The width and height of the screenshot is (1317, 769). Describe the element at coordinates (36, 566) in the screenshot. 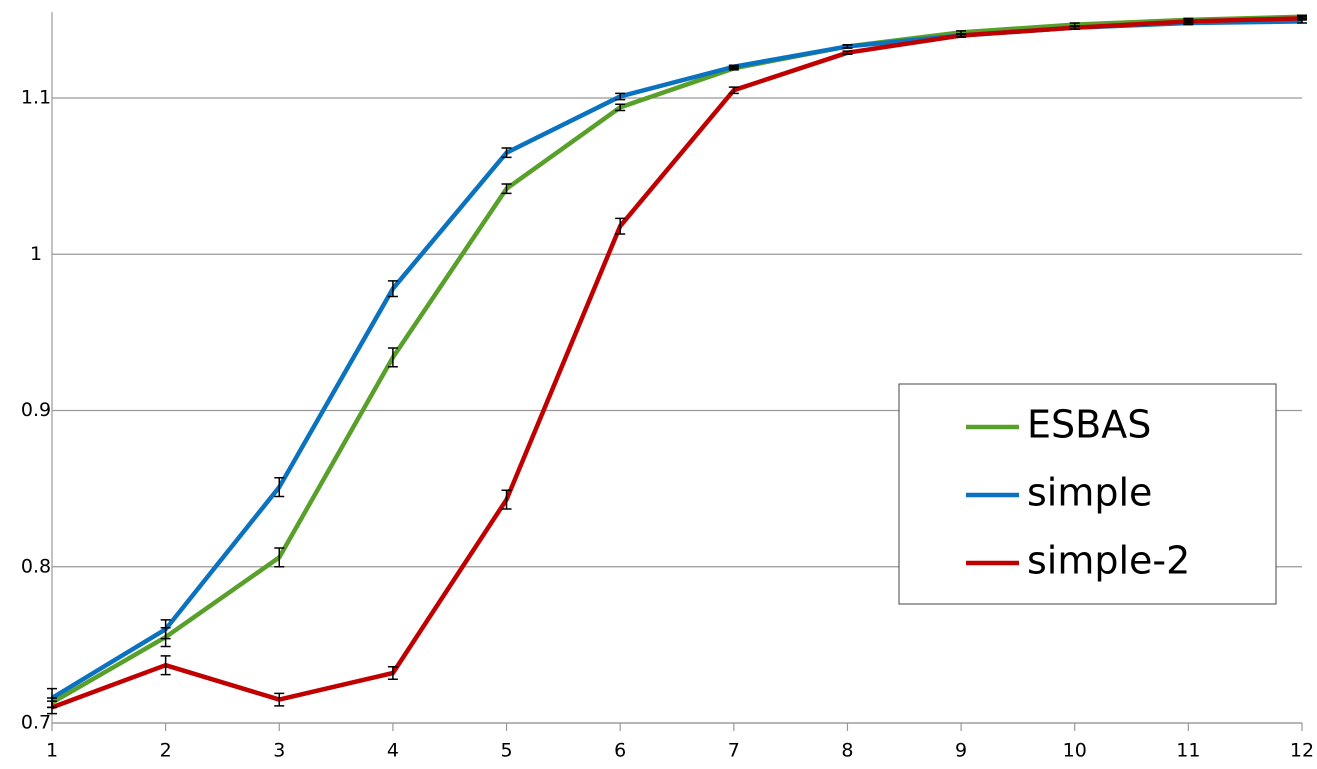

I see `y-tick-label: 0.8` at that location.